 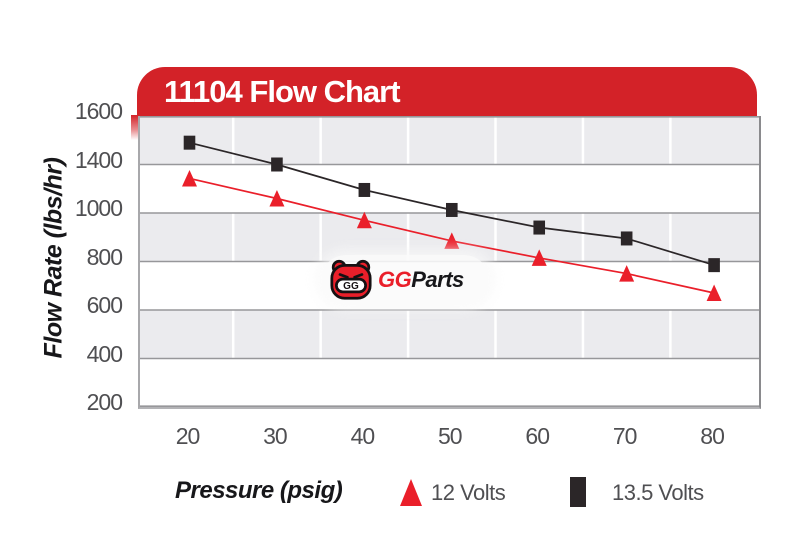 I want to click on y-tick-label: 400, so click(x=104, y=353).